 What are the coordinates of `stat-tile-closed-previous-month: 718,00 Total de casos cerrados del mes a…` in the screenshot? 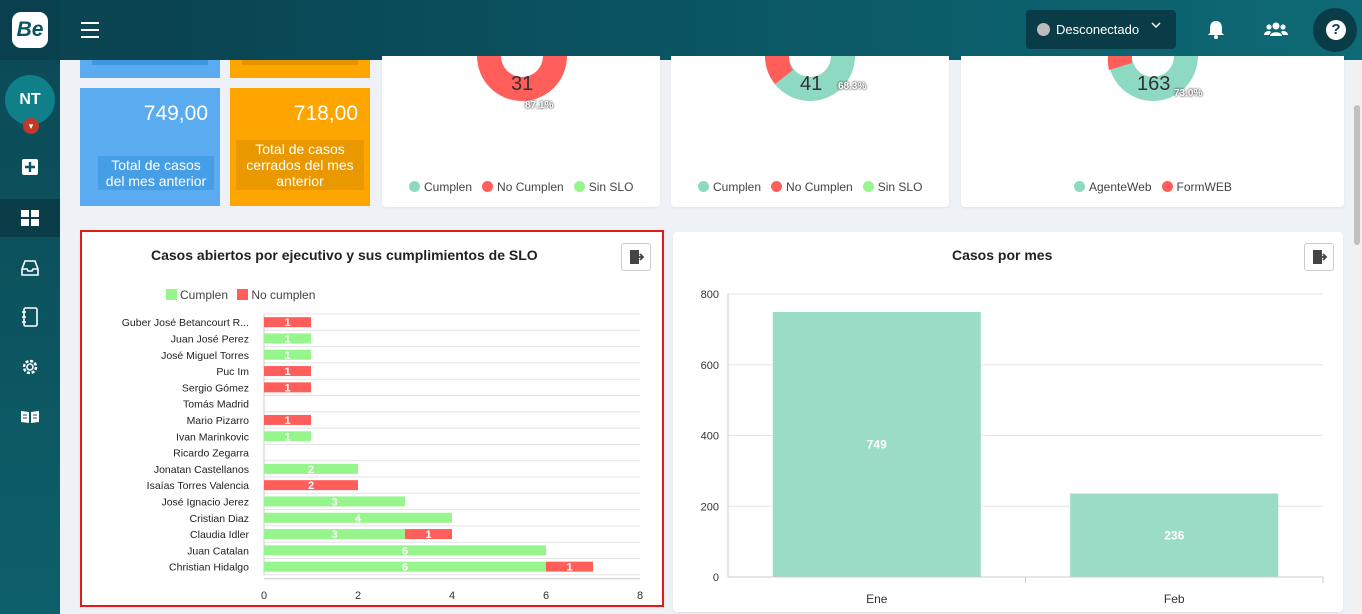 It's located at (300, 147).